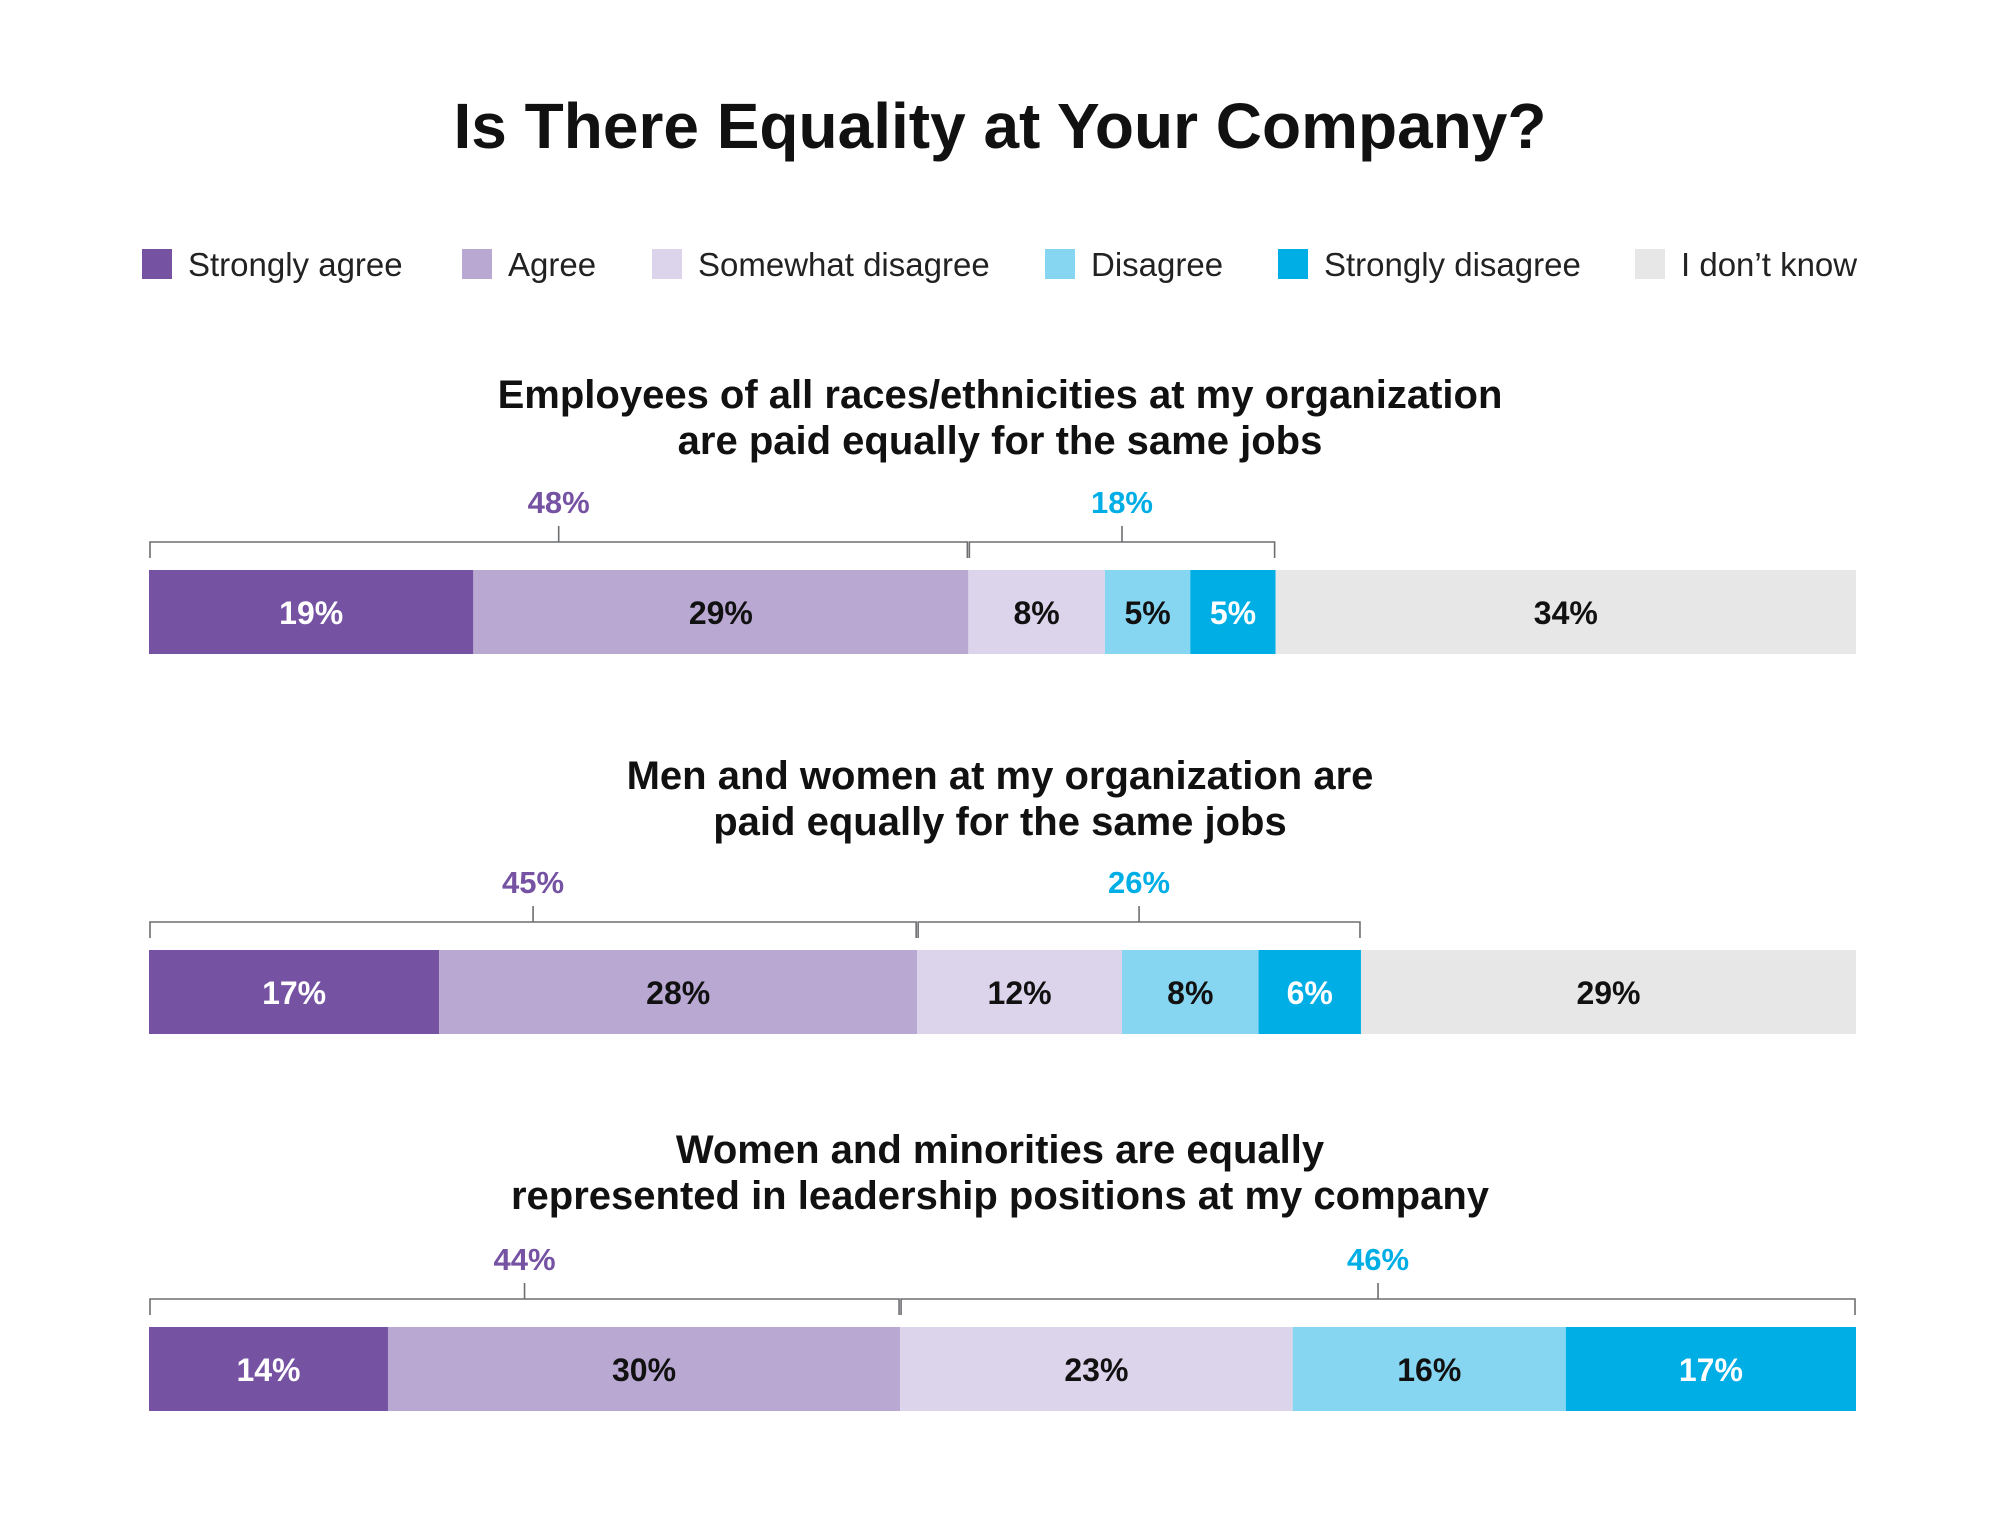 The width and height of the screenshot is (2000, 1526). I want to click on segment-value-label: 28%, so click(678, 993).